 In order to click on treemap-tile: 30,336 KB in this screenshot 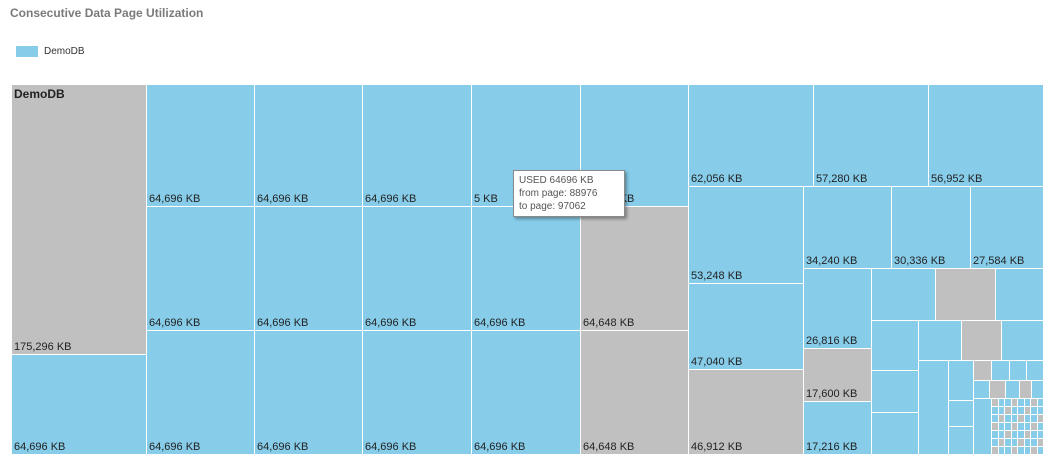, I will do `click(931, 228)`.